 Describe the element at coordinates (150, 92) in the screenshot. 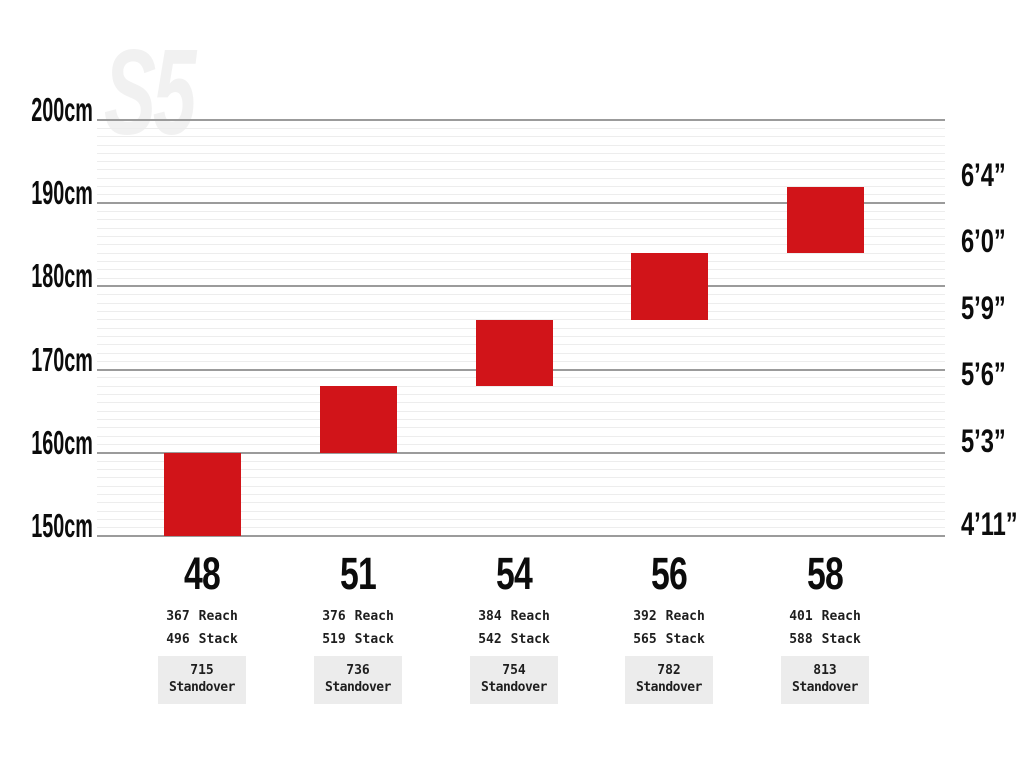

I see `model-watermark: S5` at that location.